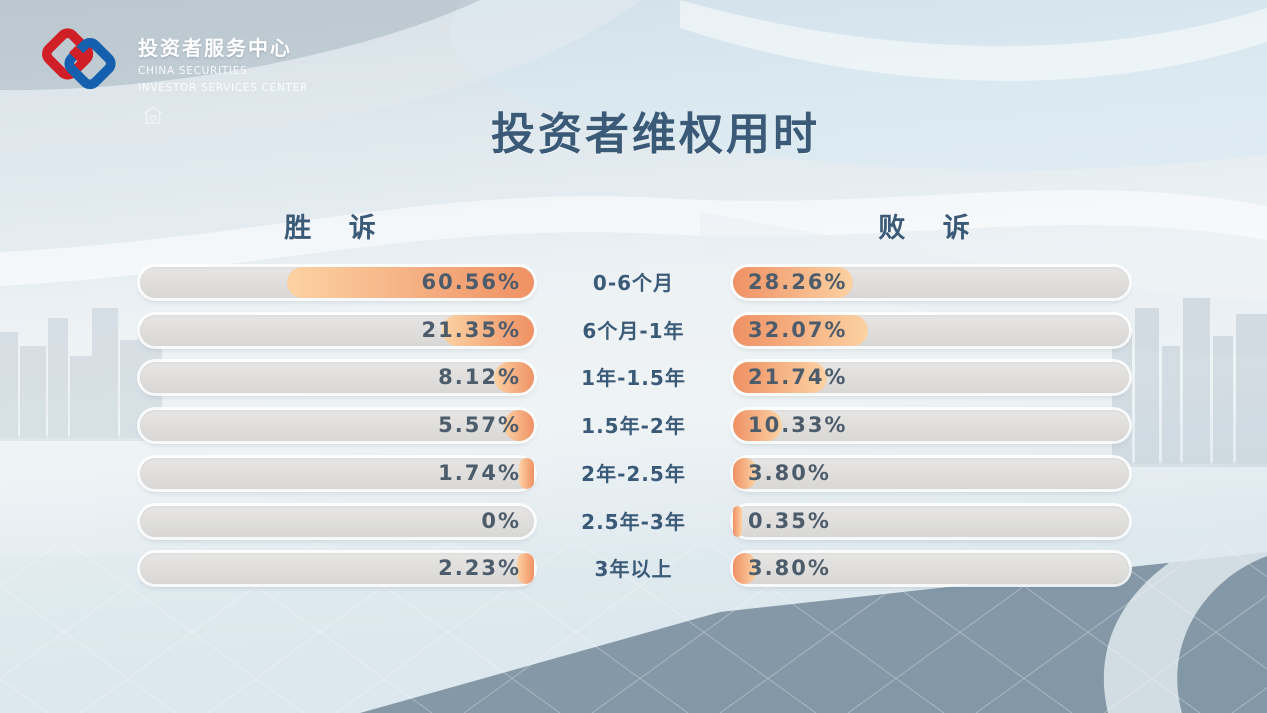 This screenshot has width=1267, height=713. Describe the element at coordinates (931, 426) in the screenshot. I see `lose-bar: 10.33%` at that location.